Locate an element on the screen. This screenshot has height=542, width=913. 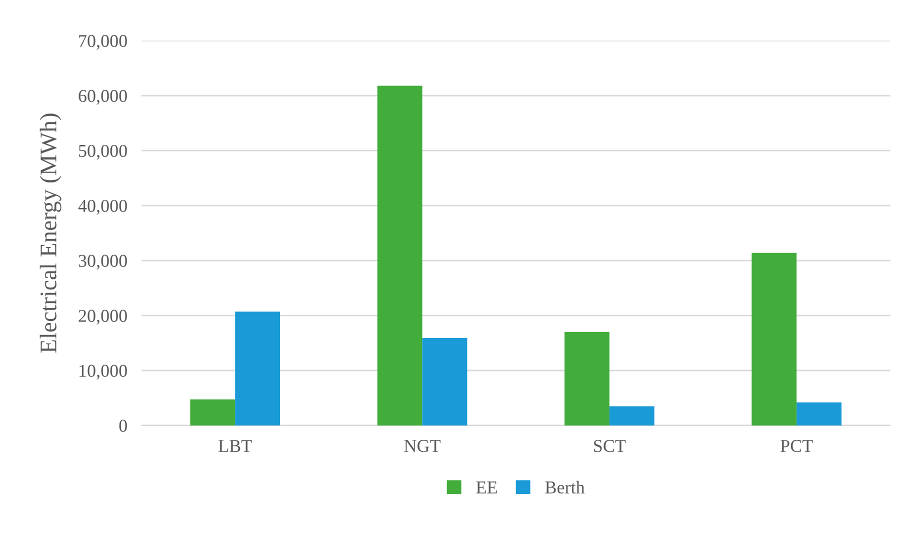
x-tick-label: LBT is located at coordinates (235, 446).